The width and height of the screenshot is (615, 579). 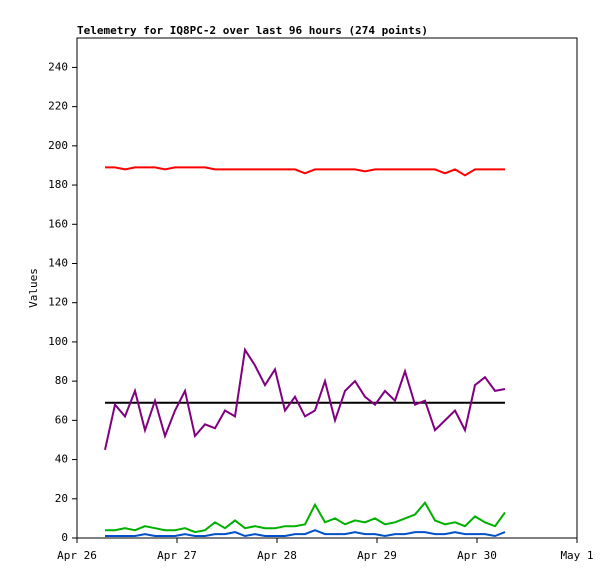 What do you see at coordinates (61, 419) in the screenshot?
I see `y-tick-label: 60` at bounding box center [61, 419].